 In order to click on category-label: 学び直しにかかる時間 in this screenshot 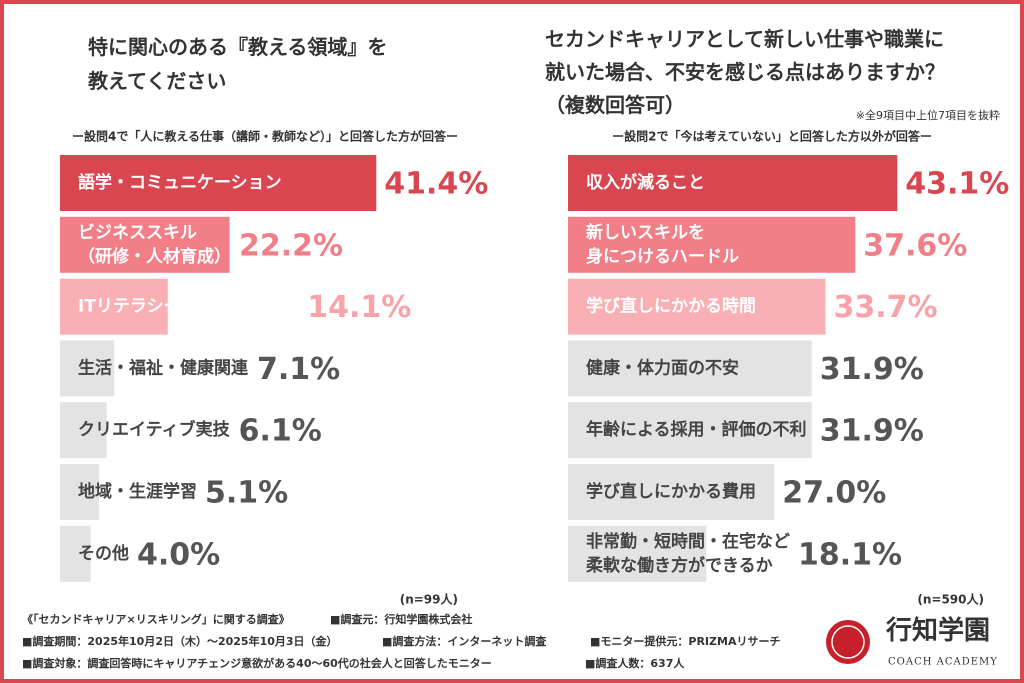, I will do `click(671, 306)`.